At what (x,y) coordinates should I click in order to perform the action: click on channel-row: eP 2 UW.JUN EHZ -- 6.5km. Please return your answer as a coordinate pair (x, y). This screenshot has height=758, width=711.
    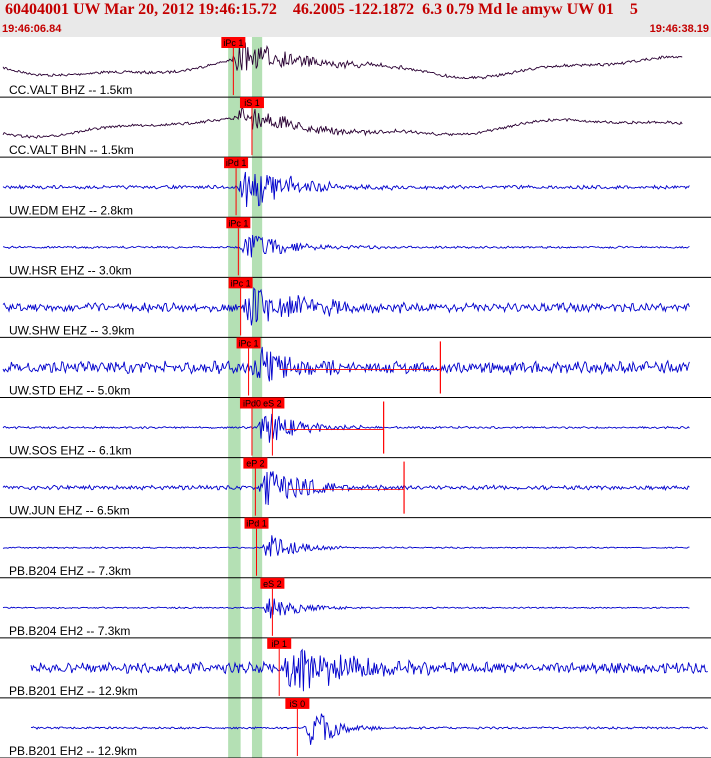
    Looking at the image, I should click on (355, 488).